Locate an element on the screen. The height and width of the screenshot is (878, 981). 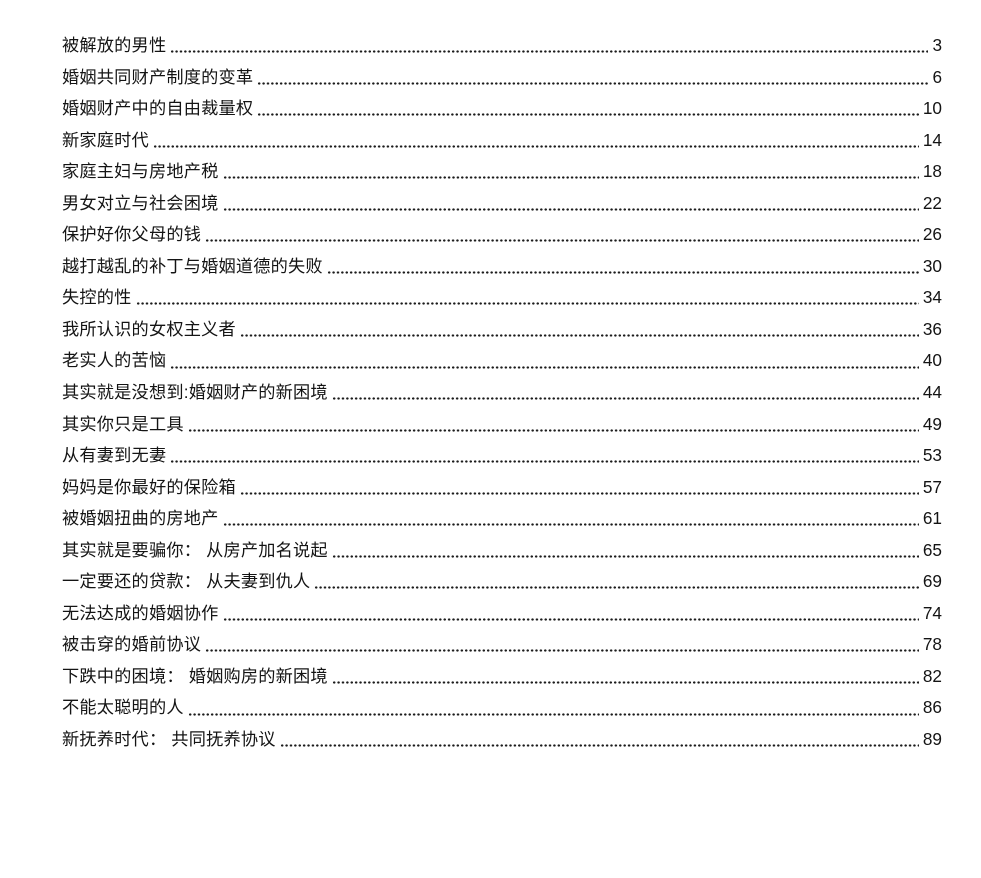
toc-entry-title: 其实就是没想到:婚姻财产的新困境 is located at coordinates (195, 392).